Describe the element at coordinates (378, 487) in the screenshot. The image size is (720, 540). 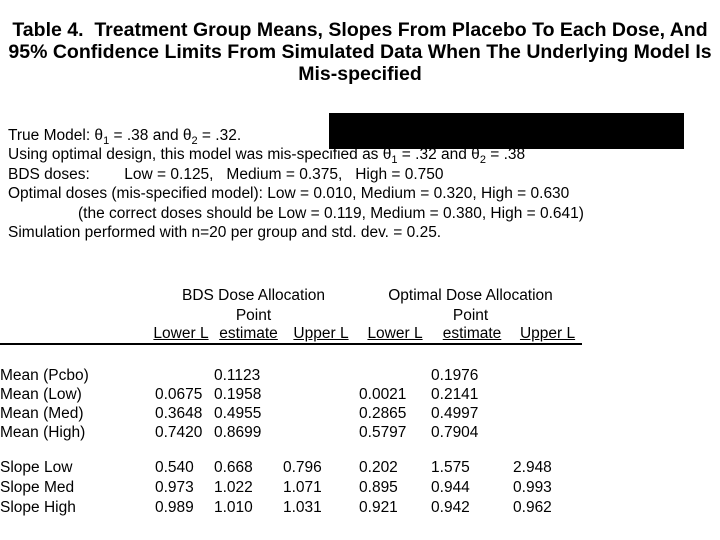
I see `table-cell: 0.895` at that location.